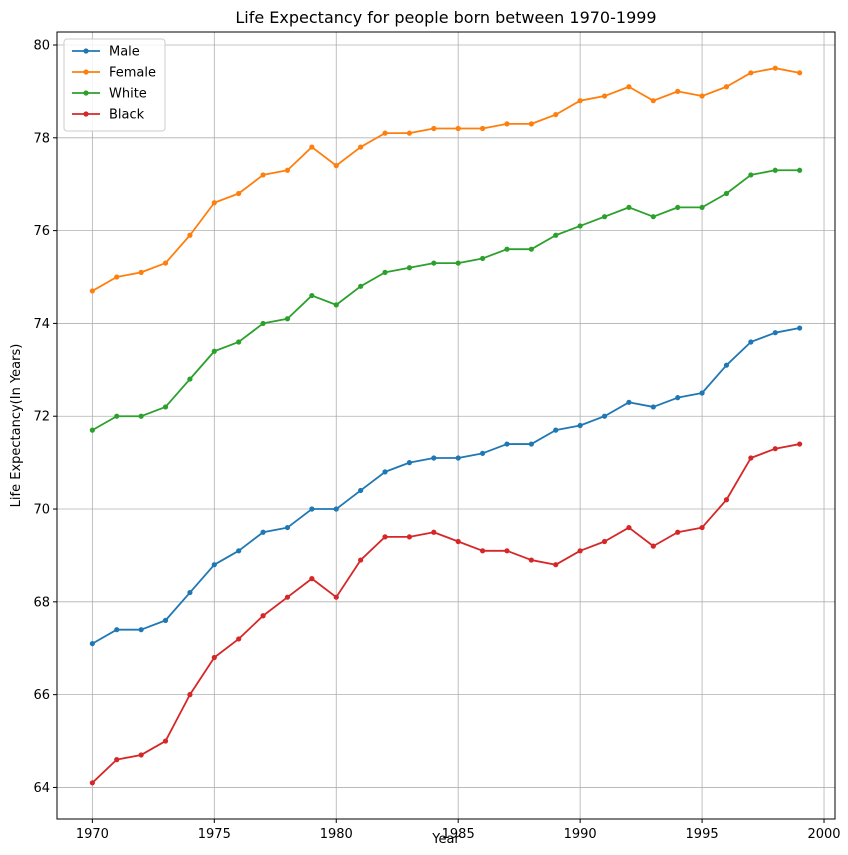 The image size is (848, 855). Describe the element at coordinates (41, 788) in the screenshot. I see `y-tick-label: 64` at that location.